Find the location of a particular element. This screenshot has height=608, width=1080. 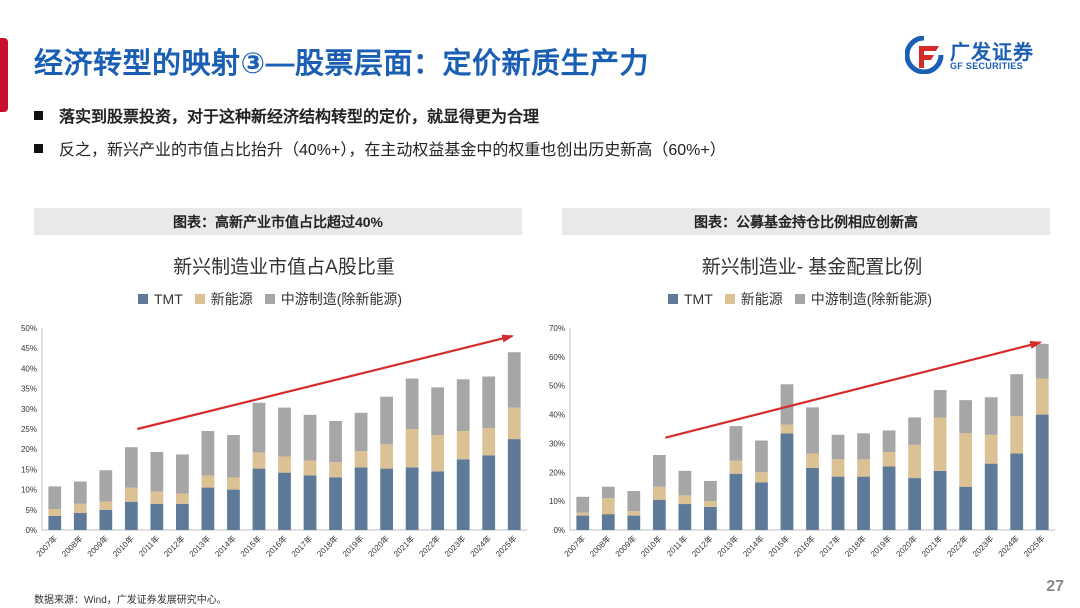

legend-label: TMT is located at coordinates (168, 299).